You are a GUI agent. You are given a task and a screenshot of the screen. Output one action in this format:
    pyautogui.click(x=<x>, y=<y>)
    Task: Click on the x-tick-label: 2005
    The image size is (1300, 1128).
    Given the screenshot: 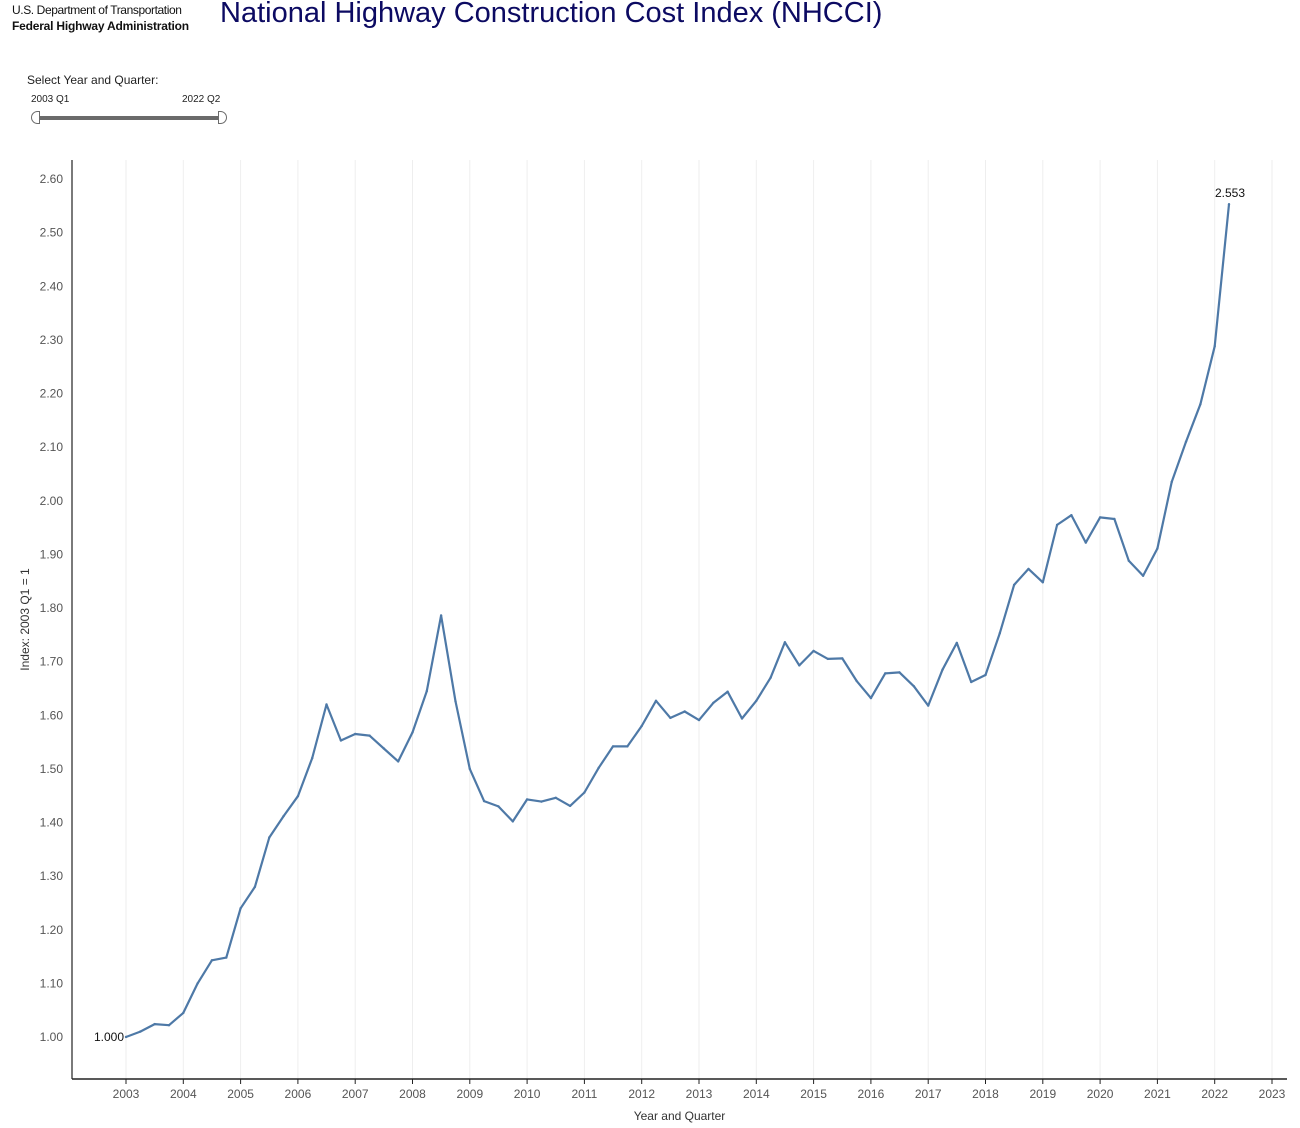 What is the action you would take?
    pyautogui.click(x=240, y=1094)
    